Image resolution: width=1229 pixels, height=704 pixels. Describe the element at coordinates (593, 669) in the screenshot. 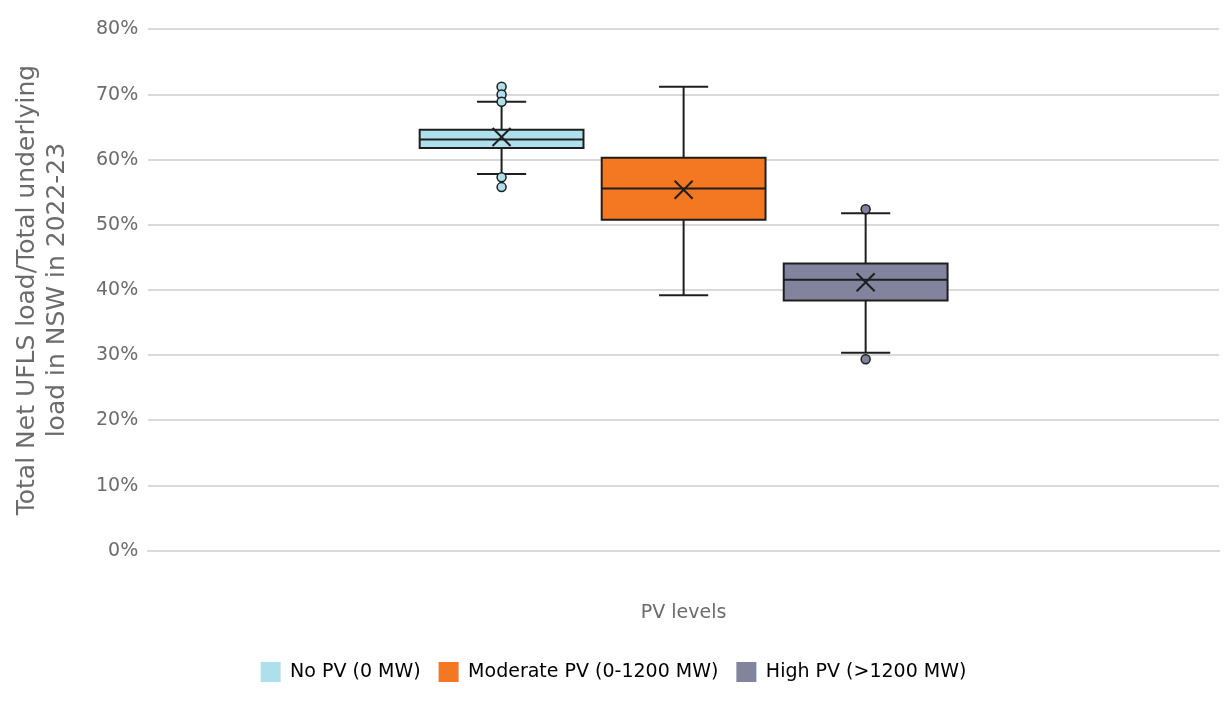

I see `legend-label: Moderate PV (0-1200 MW)` at that location.